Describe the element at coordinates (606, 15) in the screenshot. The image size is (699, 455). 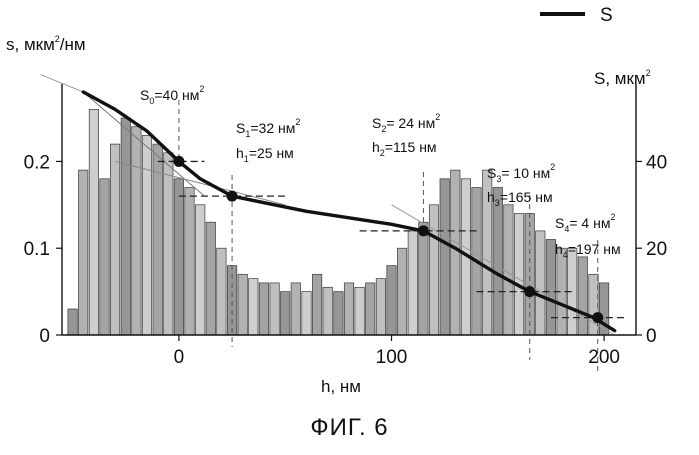
I see `legend-label: S` at that location.